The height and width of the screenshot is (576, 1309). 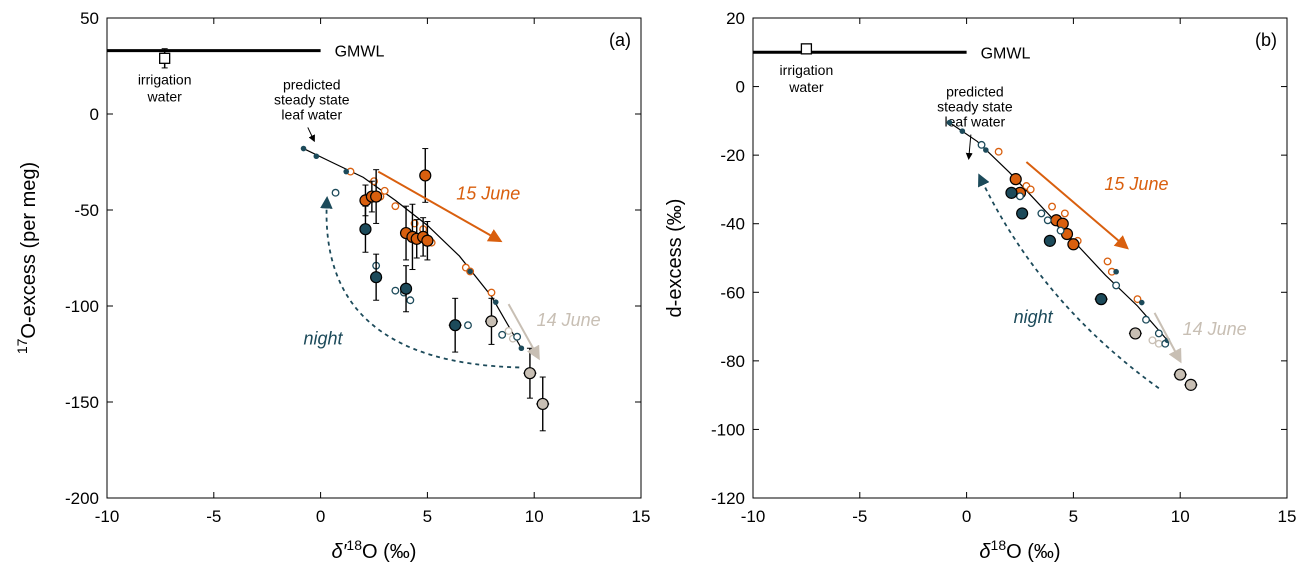 I want to click on gmwl-label: GMWL, so click(x=1006, y=53).